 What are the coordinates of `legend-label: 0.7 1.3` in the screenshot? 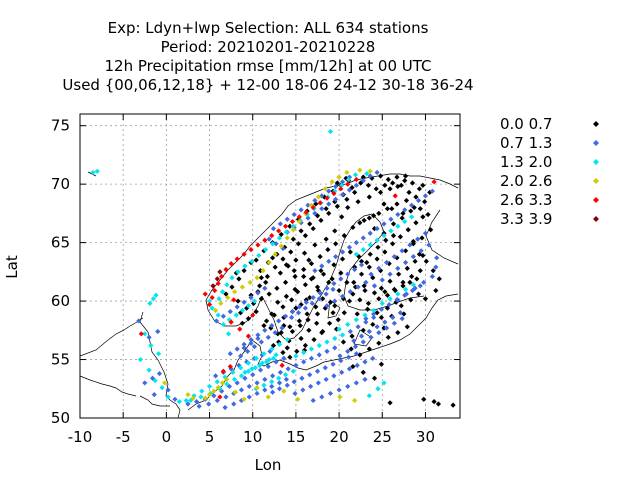 It's located at (526, 143).